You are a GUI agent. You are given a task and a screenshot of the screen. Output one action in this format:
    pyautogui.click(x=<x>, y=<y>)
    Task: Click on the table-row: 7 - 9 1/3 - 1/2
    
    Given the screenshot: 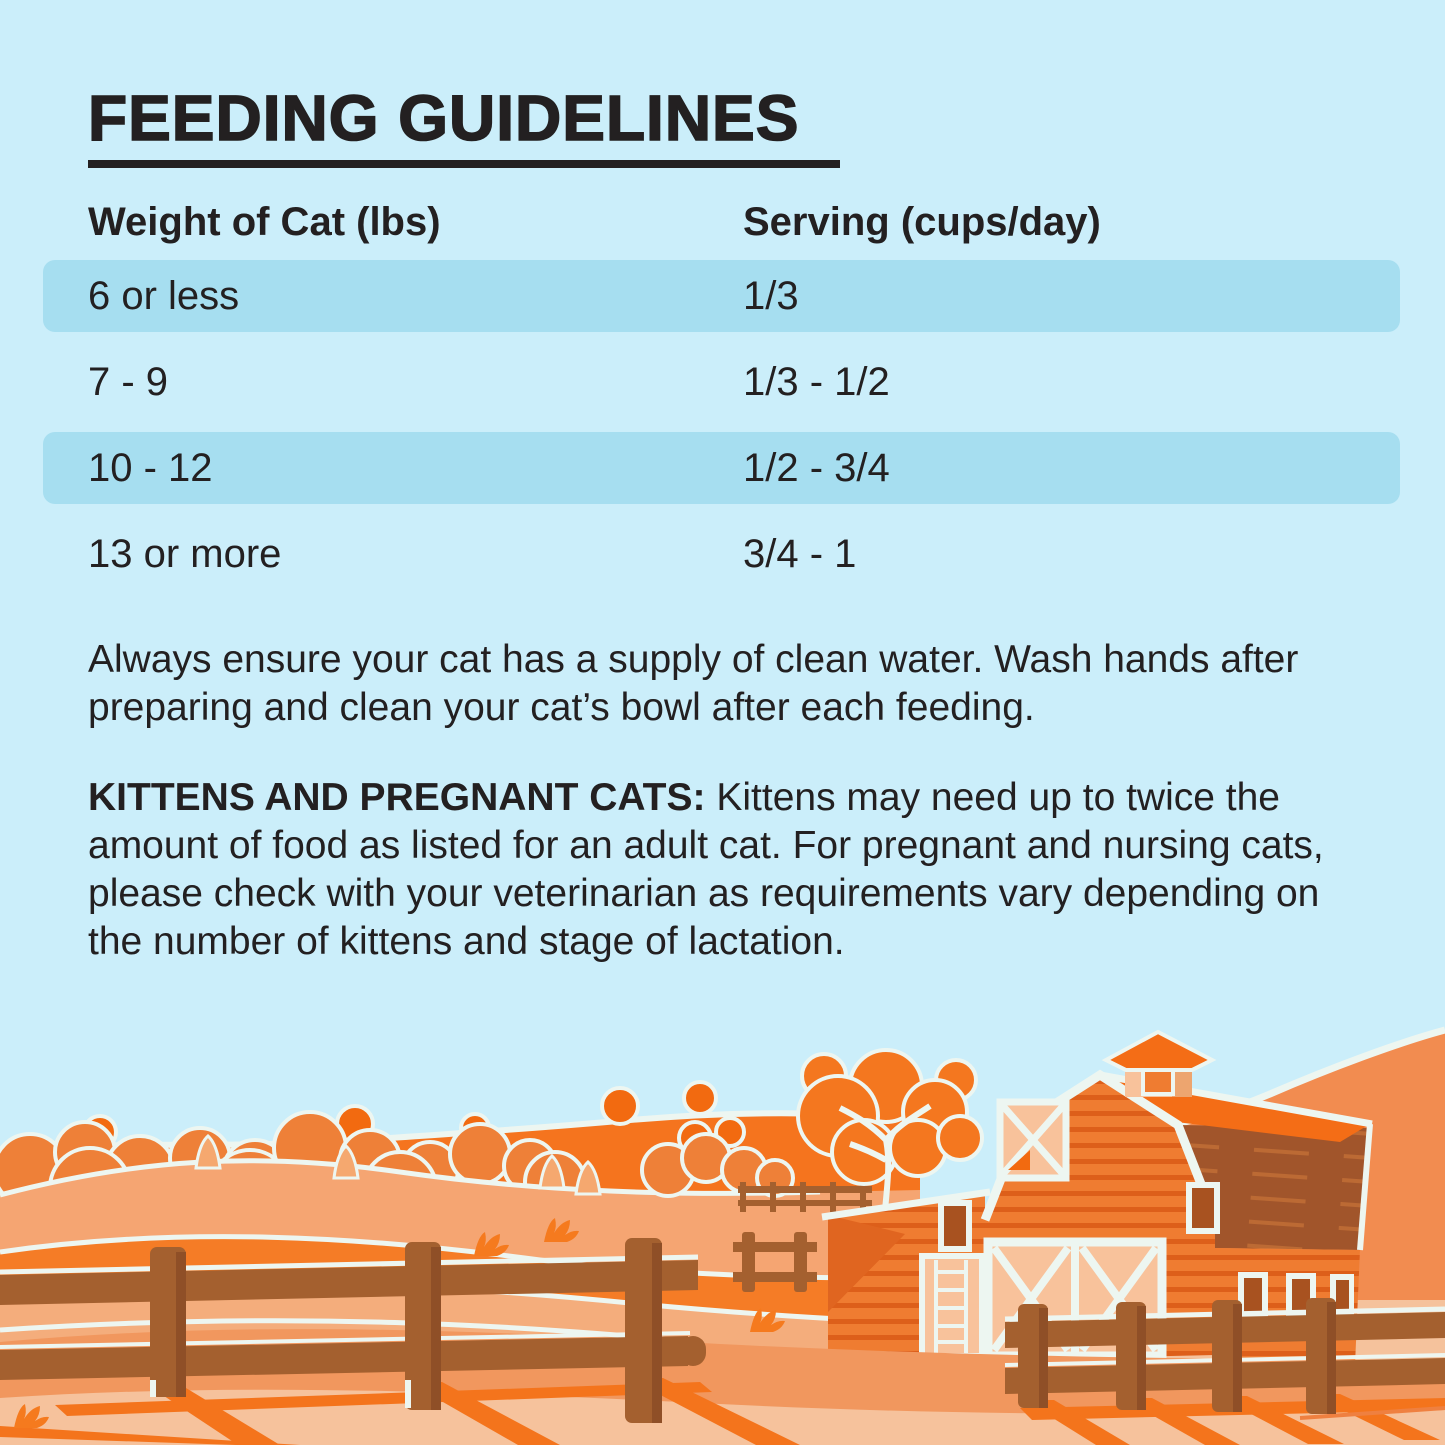 What is the action you would take?
    pyautogui.click(x=721, y=382)
    